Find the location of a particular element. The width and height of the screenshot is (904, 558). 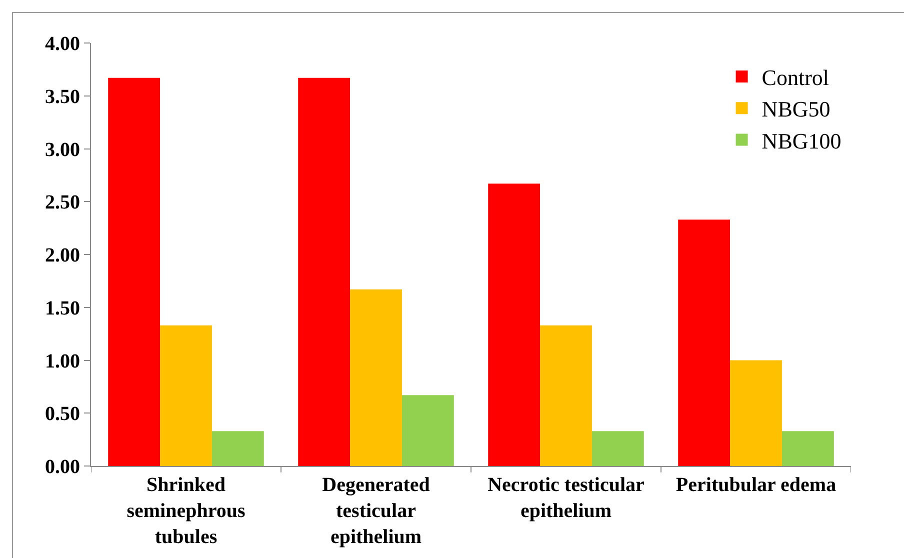

x-tick-label: Degenerated testicular epithelium is located at coordinates (376, 511).